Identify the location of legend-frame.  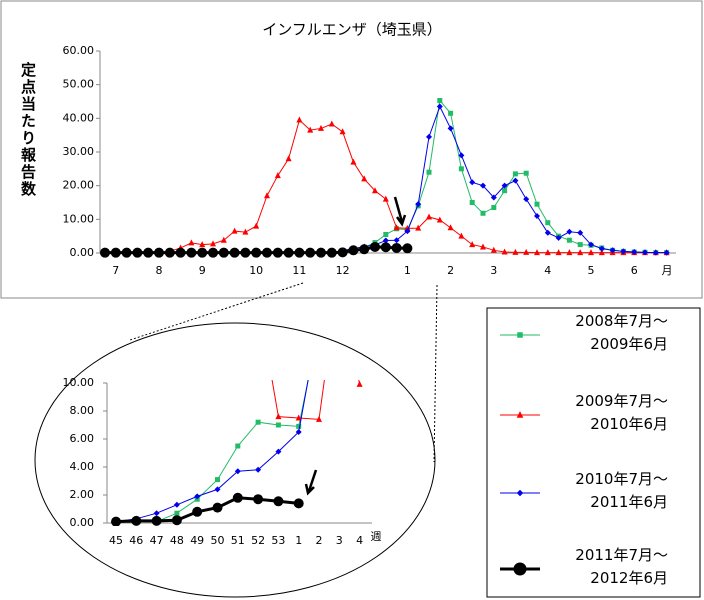
(593, 452).